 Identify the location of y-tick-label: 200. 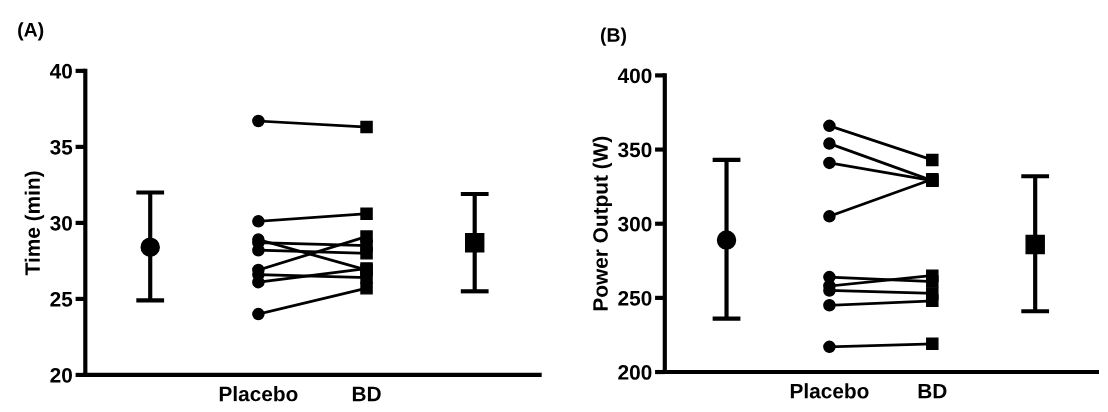
(635, 372).